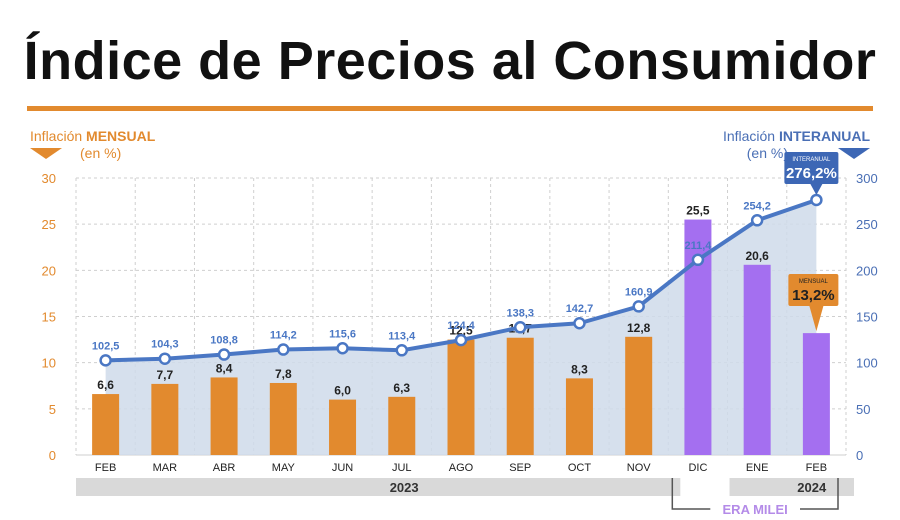 The height and width of the screenshot is (520, 900). Describe the element at coordinates (165, 345) in the screenshot. I see `annual-value-label: 104,3` at that location.